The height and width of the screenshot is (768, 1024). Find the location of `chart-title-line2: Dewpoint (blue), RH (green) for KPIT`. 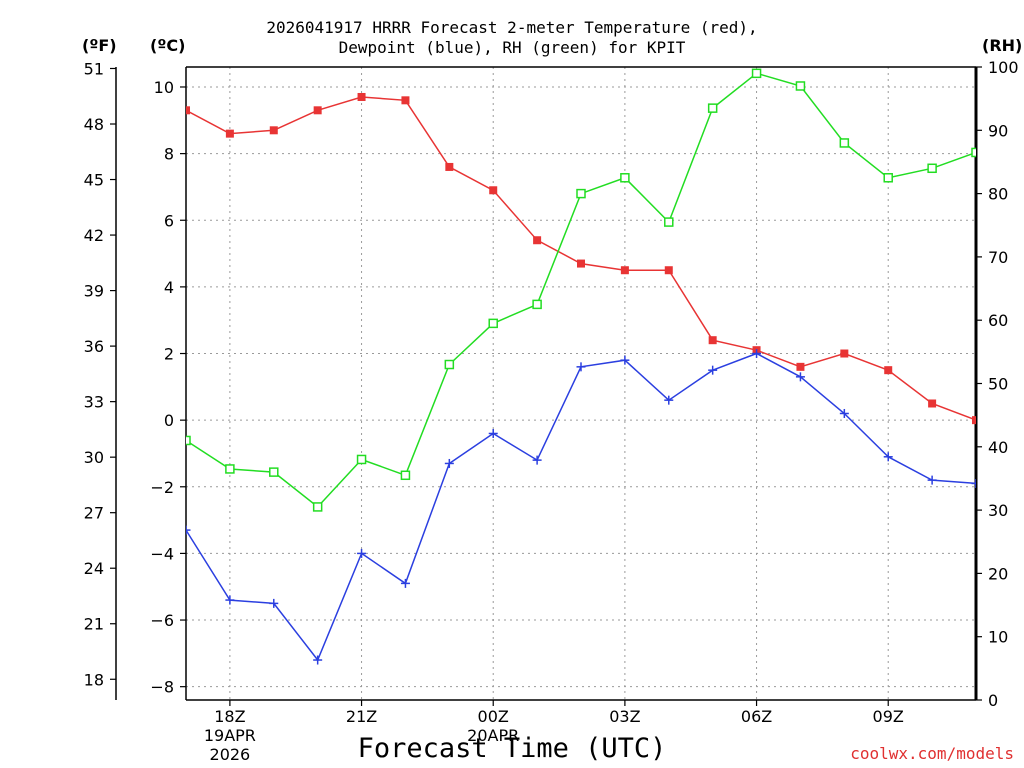

chart-title-line2: Dewpoint (blue), RH (green) for KPIT is located at coordinates (512, 47).